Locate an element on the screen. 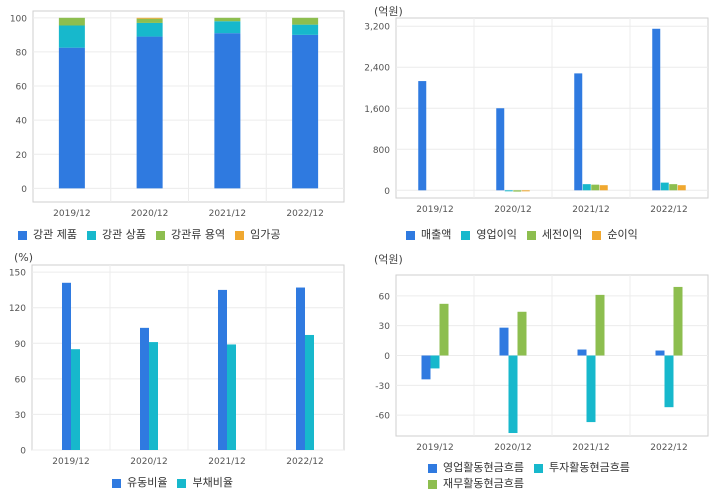 The height and width of the screenshot is (500, 720). legend-label: 매출액 is located at coordinates (436, 234).